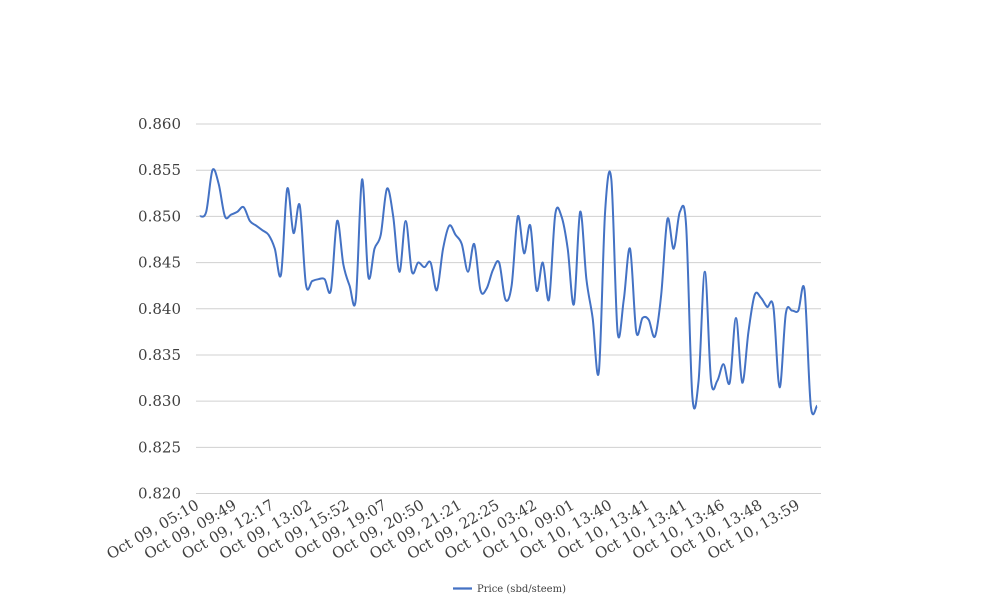 The height and width of the screenshot is (616, 1008). I want to click on y-tick-label: 0.860, so click(159, 124).